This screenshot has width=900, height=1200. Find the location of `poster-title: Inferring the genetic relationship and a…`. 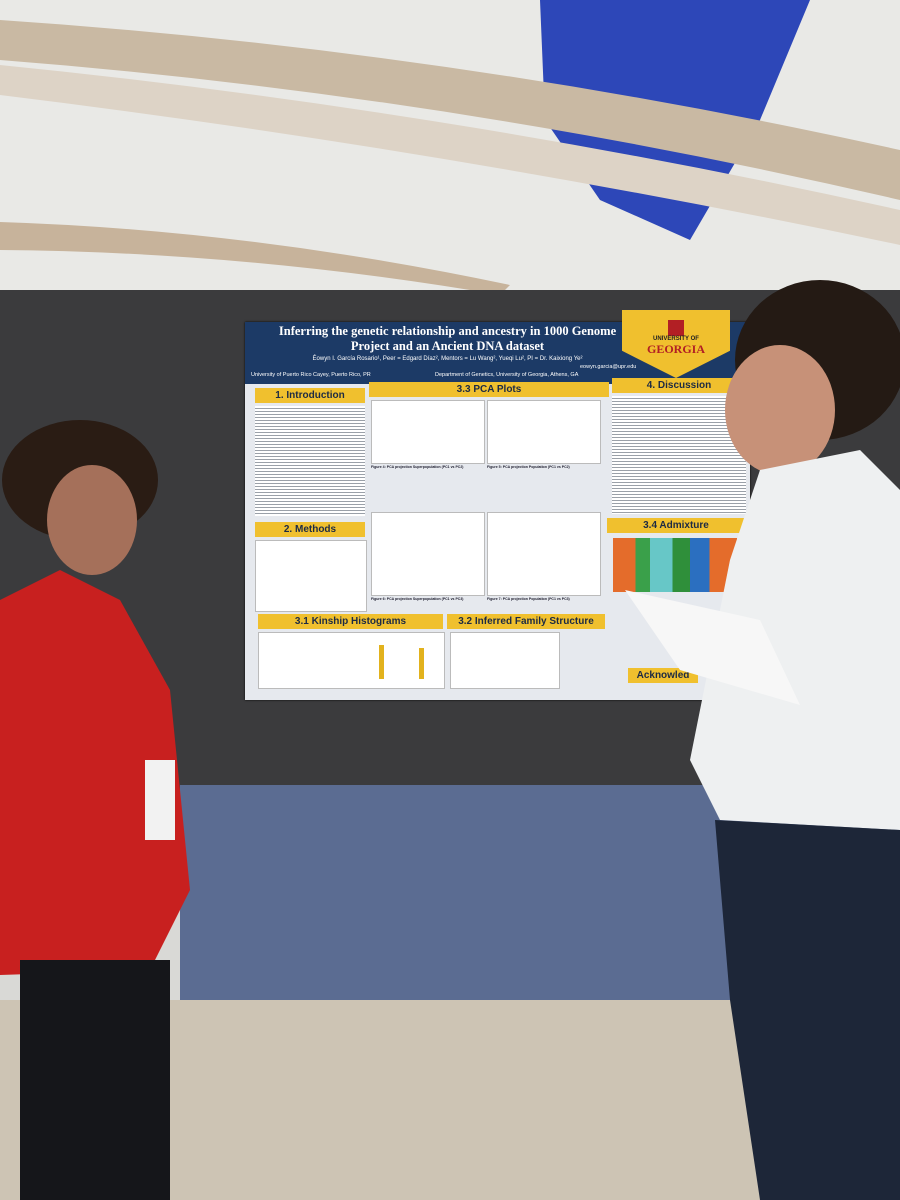

poster-title: Inferring the genetic relationship and a… is located at coordinates (447, 338).